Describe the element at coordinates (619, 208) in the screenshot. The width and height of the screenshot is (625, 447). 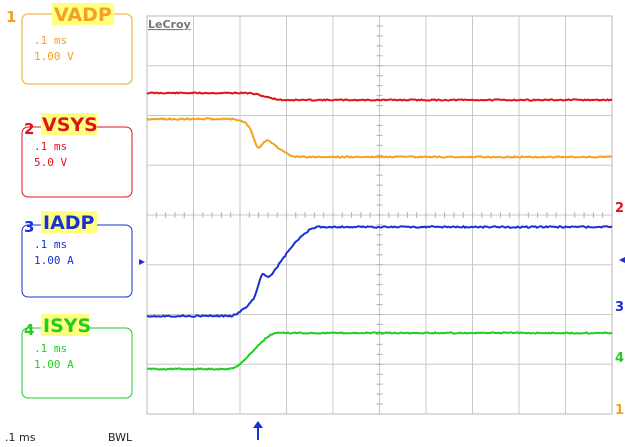
I see `right-marker-2: 2` at that location.